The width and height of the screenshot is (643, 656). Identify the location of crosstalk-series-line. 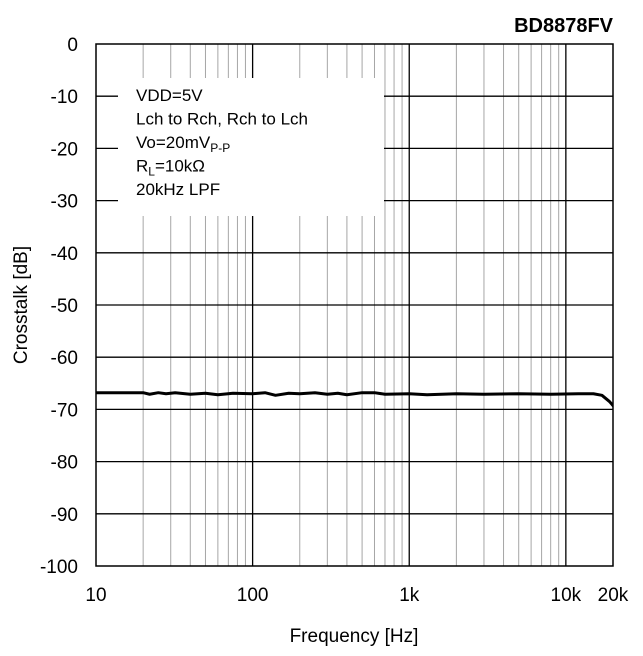
(354, 399).